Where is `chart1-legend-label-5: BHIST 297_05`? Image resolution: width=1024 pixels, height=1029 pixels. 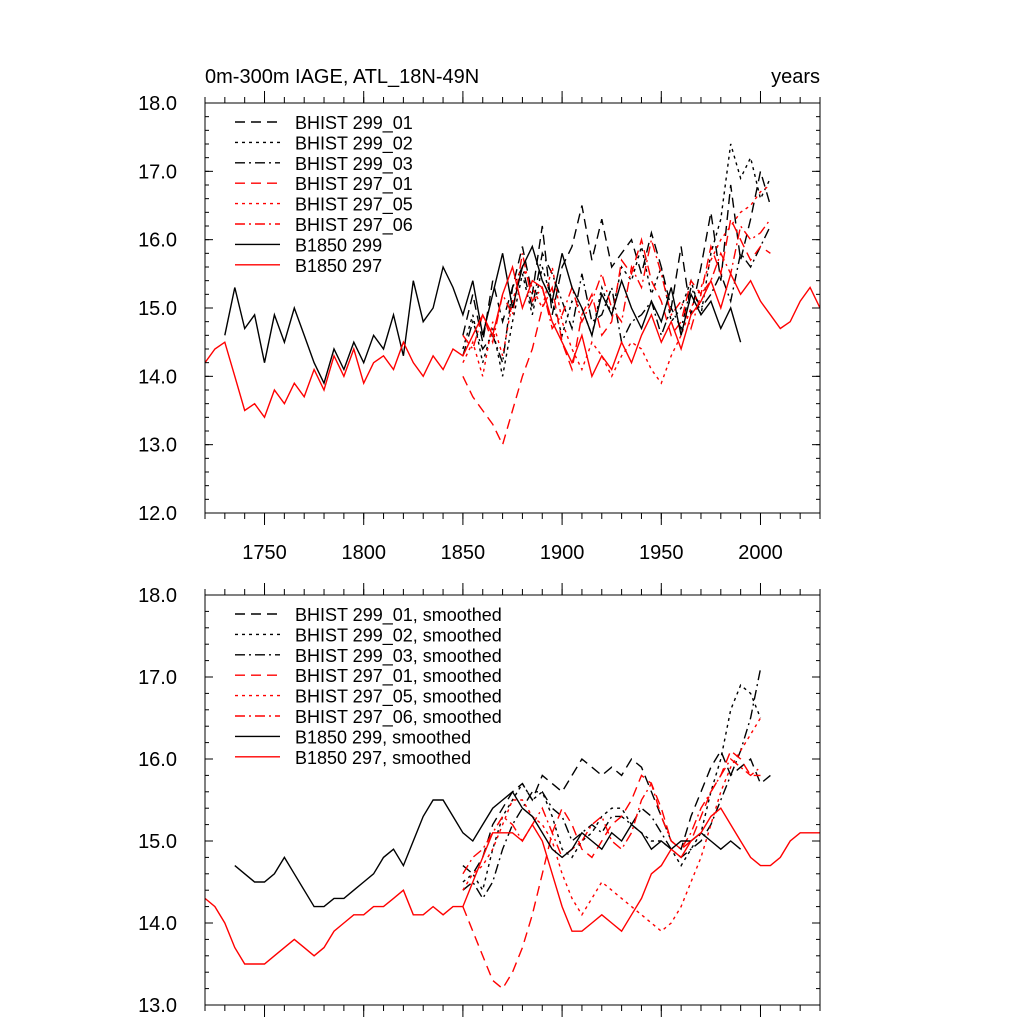 chart1-legend-label-5: BHIST 297_05 is located at coordinates (354, 205).